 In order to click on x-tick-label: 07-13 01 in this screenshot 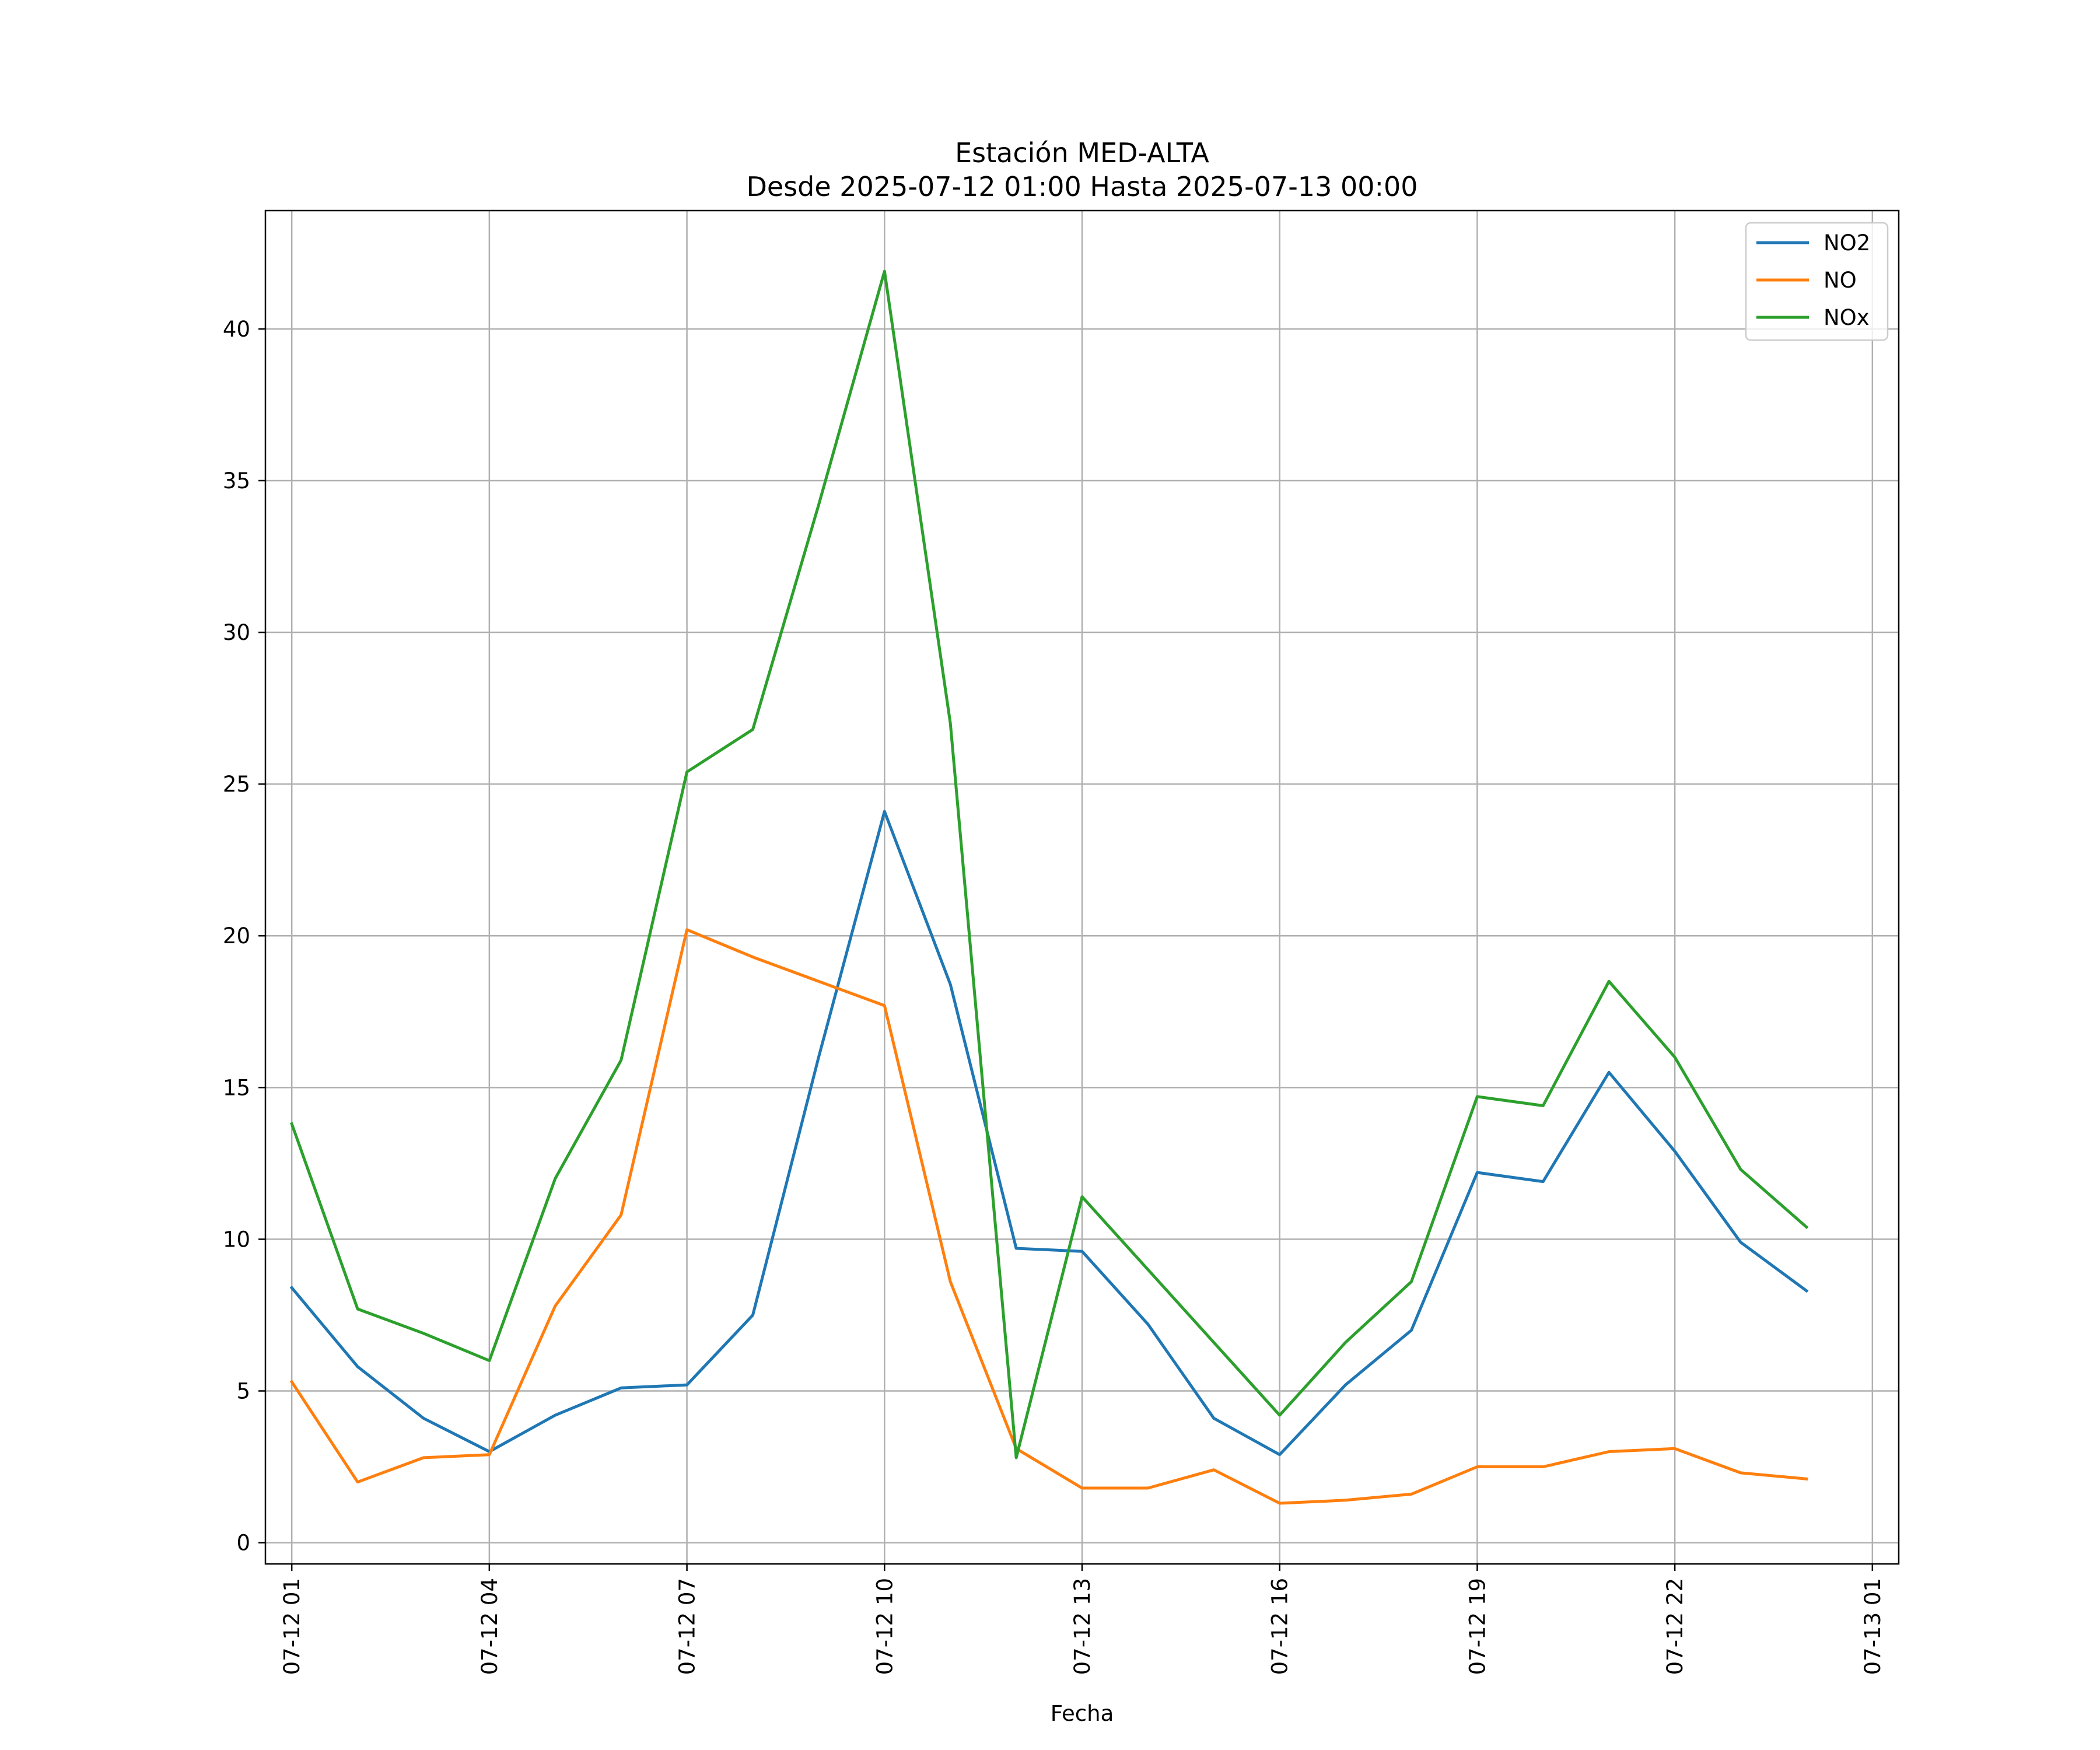, I will do `click(1873, 1626)`.